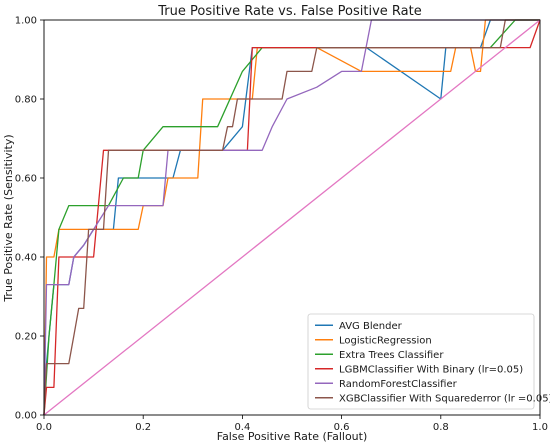 The height and width of the screenshot is (444, 550). I want to click on legend-label: AVG Blender, so click(371, 326).